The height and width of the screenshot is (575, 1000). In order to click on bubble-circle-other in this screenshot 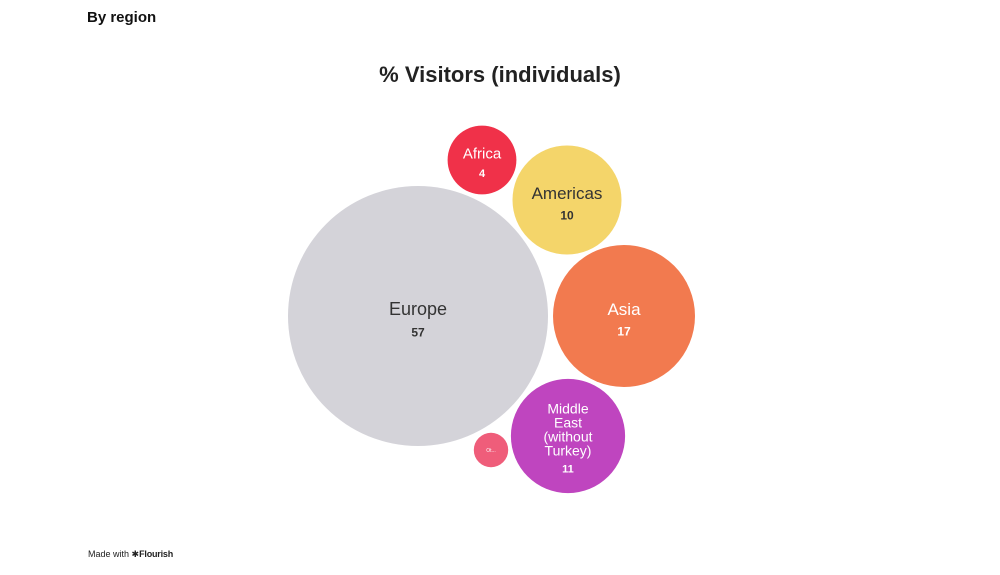, I will do `click(491, 450)`.